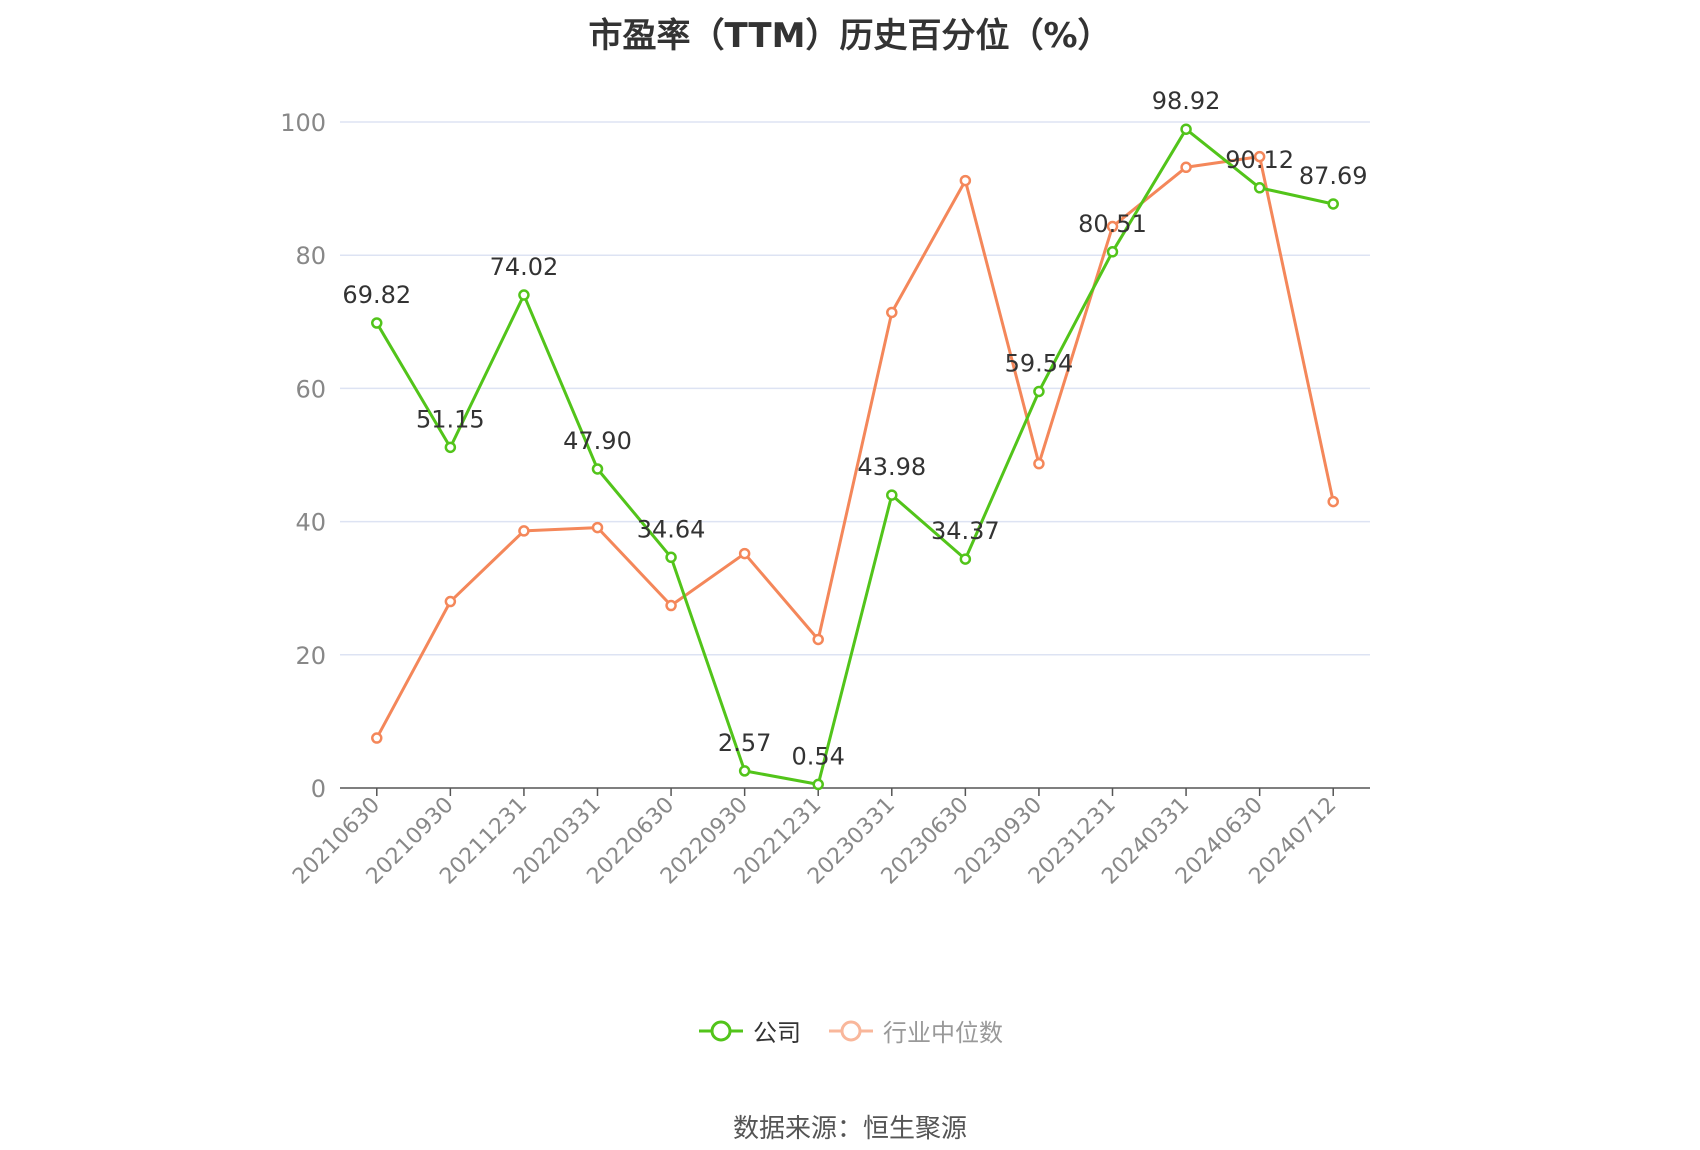  Describe the element at coordinates (376, 295) in the screenshot. I see `data-label: 69.82` at that location.